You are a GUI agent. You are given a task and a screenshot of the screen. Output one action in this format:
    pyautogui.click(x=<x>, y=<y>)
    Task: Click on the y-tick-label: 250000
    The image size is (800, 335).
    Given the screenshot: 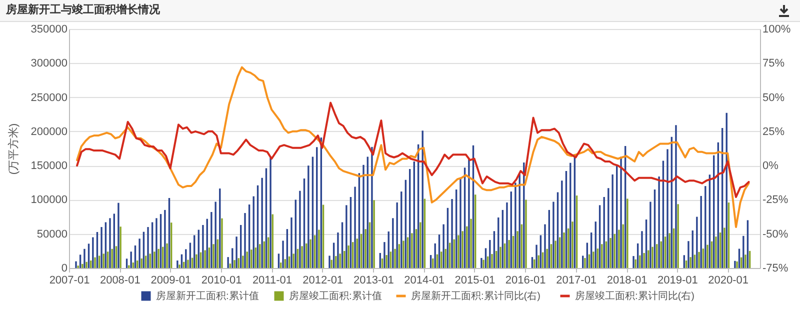 What is the action you would take?
    pyautogui.click(x=49, y=98)
    